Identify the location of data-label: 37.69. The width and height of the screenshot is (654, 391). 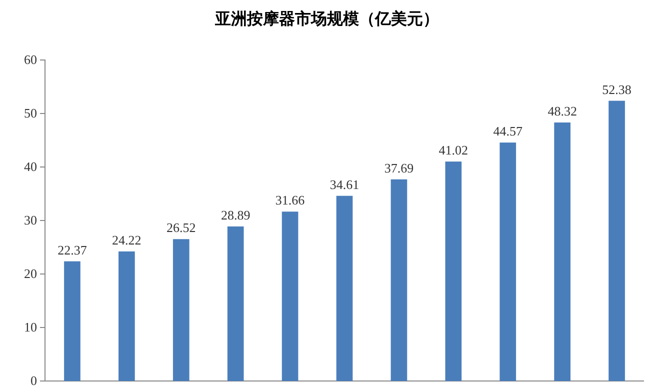
(399, 168).